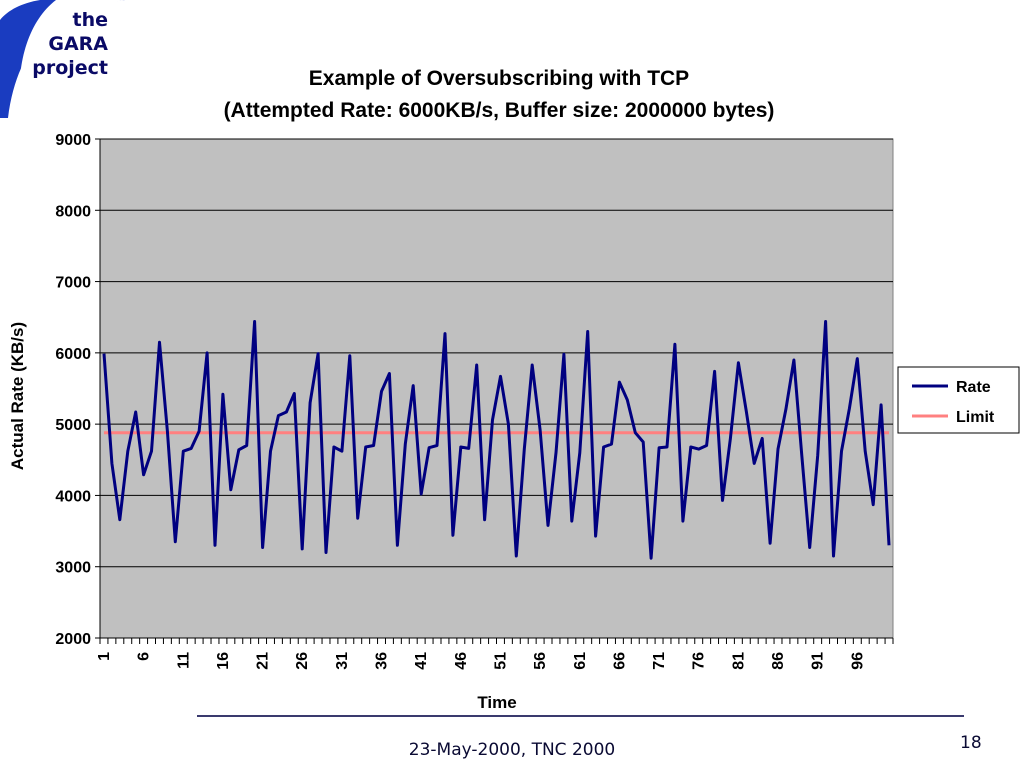 Image resolution: width=1024 pixels, height=768 pixels. I want to click on legend-box, so click(958, 400).